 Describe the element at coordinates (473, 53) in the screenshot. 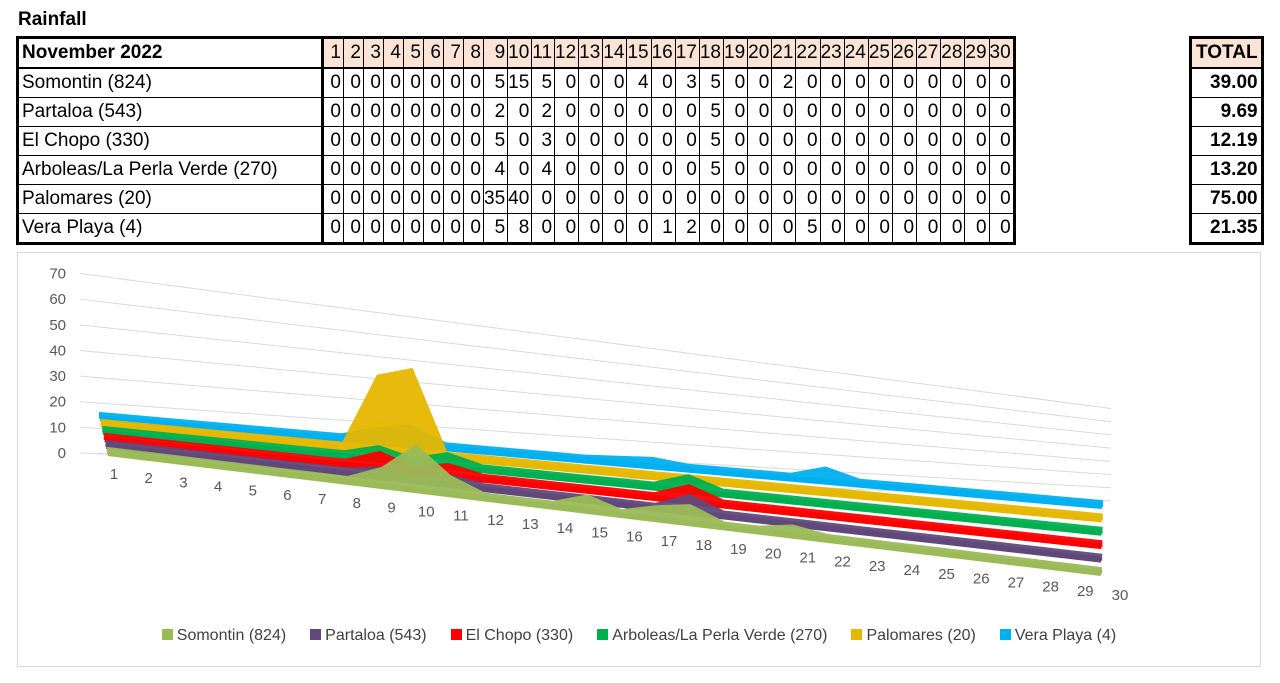

I see `day-header: 8` at that location.